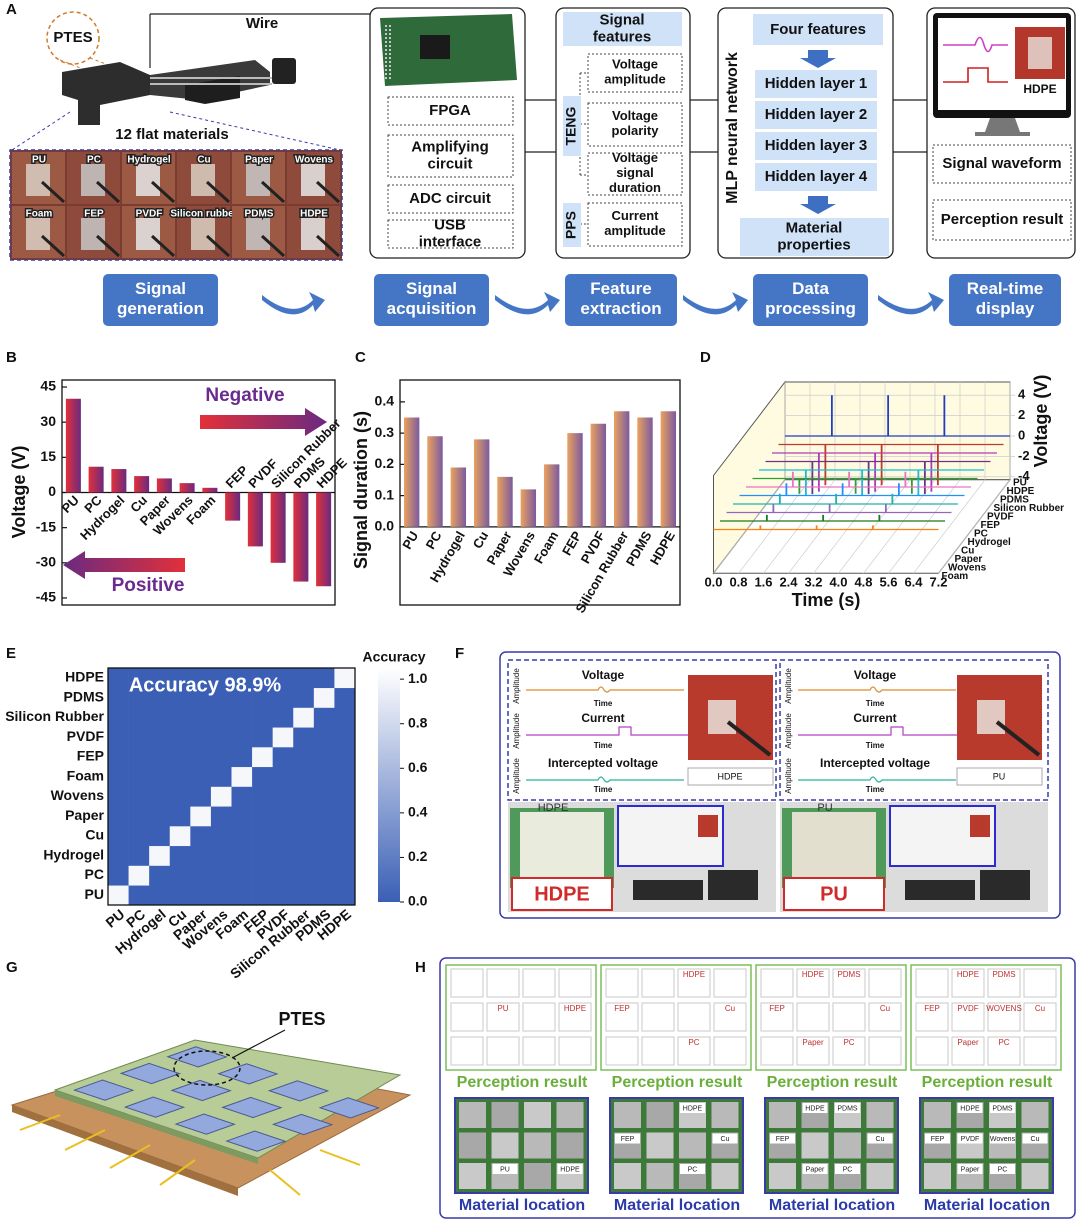 The height and width of the screenshot is (1220, 1080). Describe the element at coordinates (1014, 499) in the screenshot. I see `legend-label: PDMS` at that location.